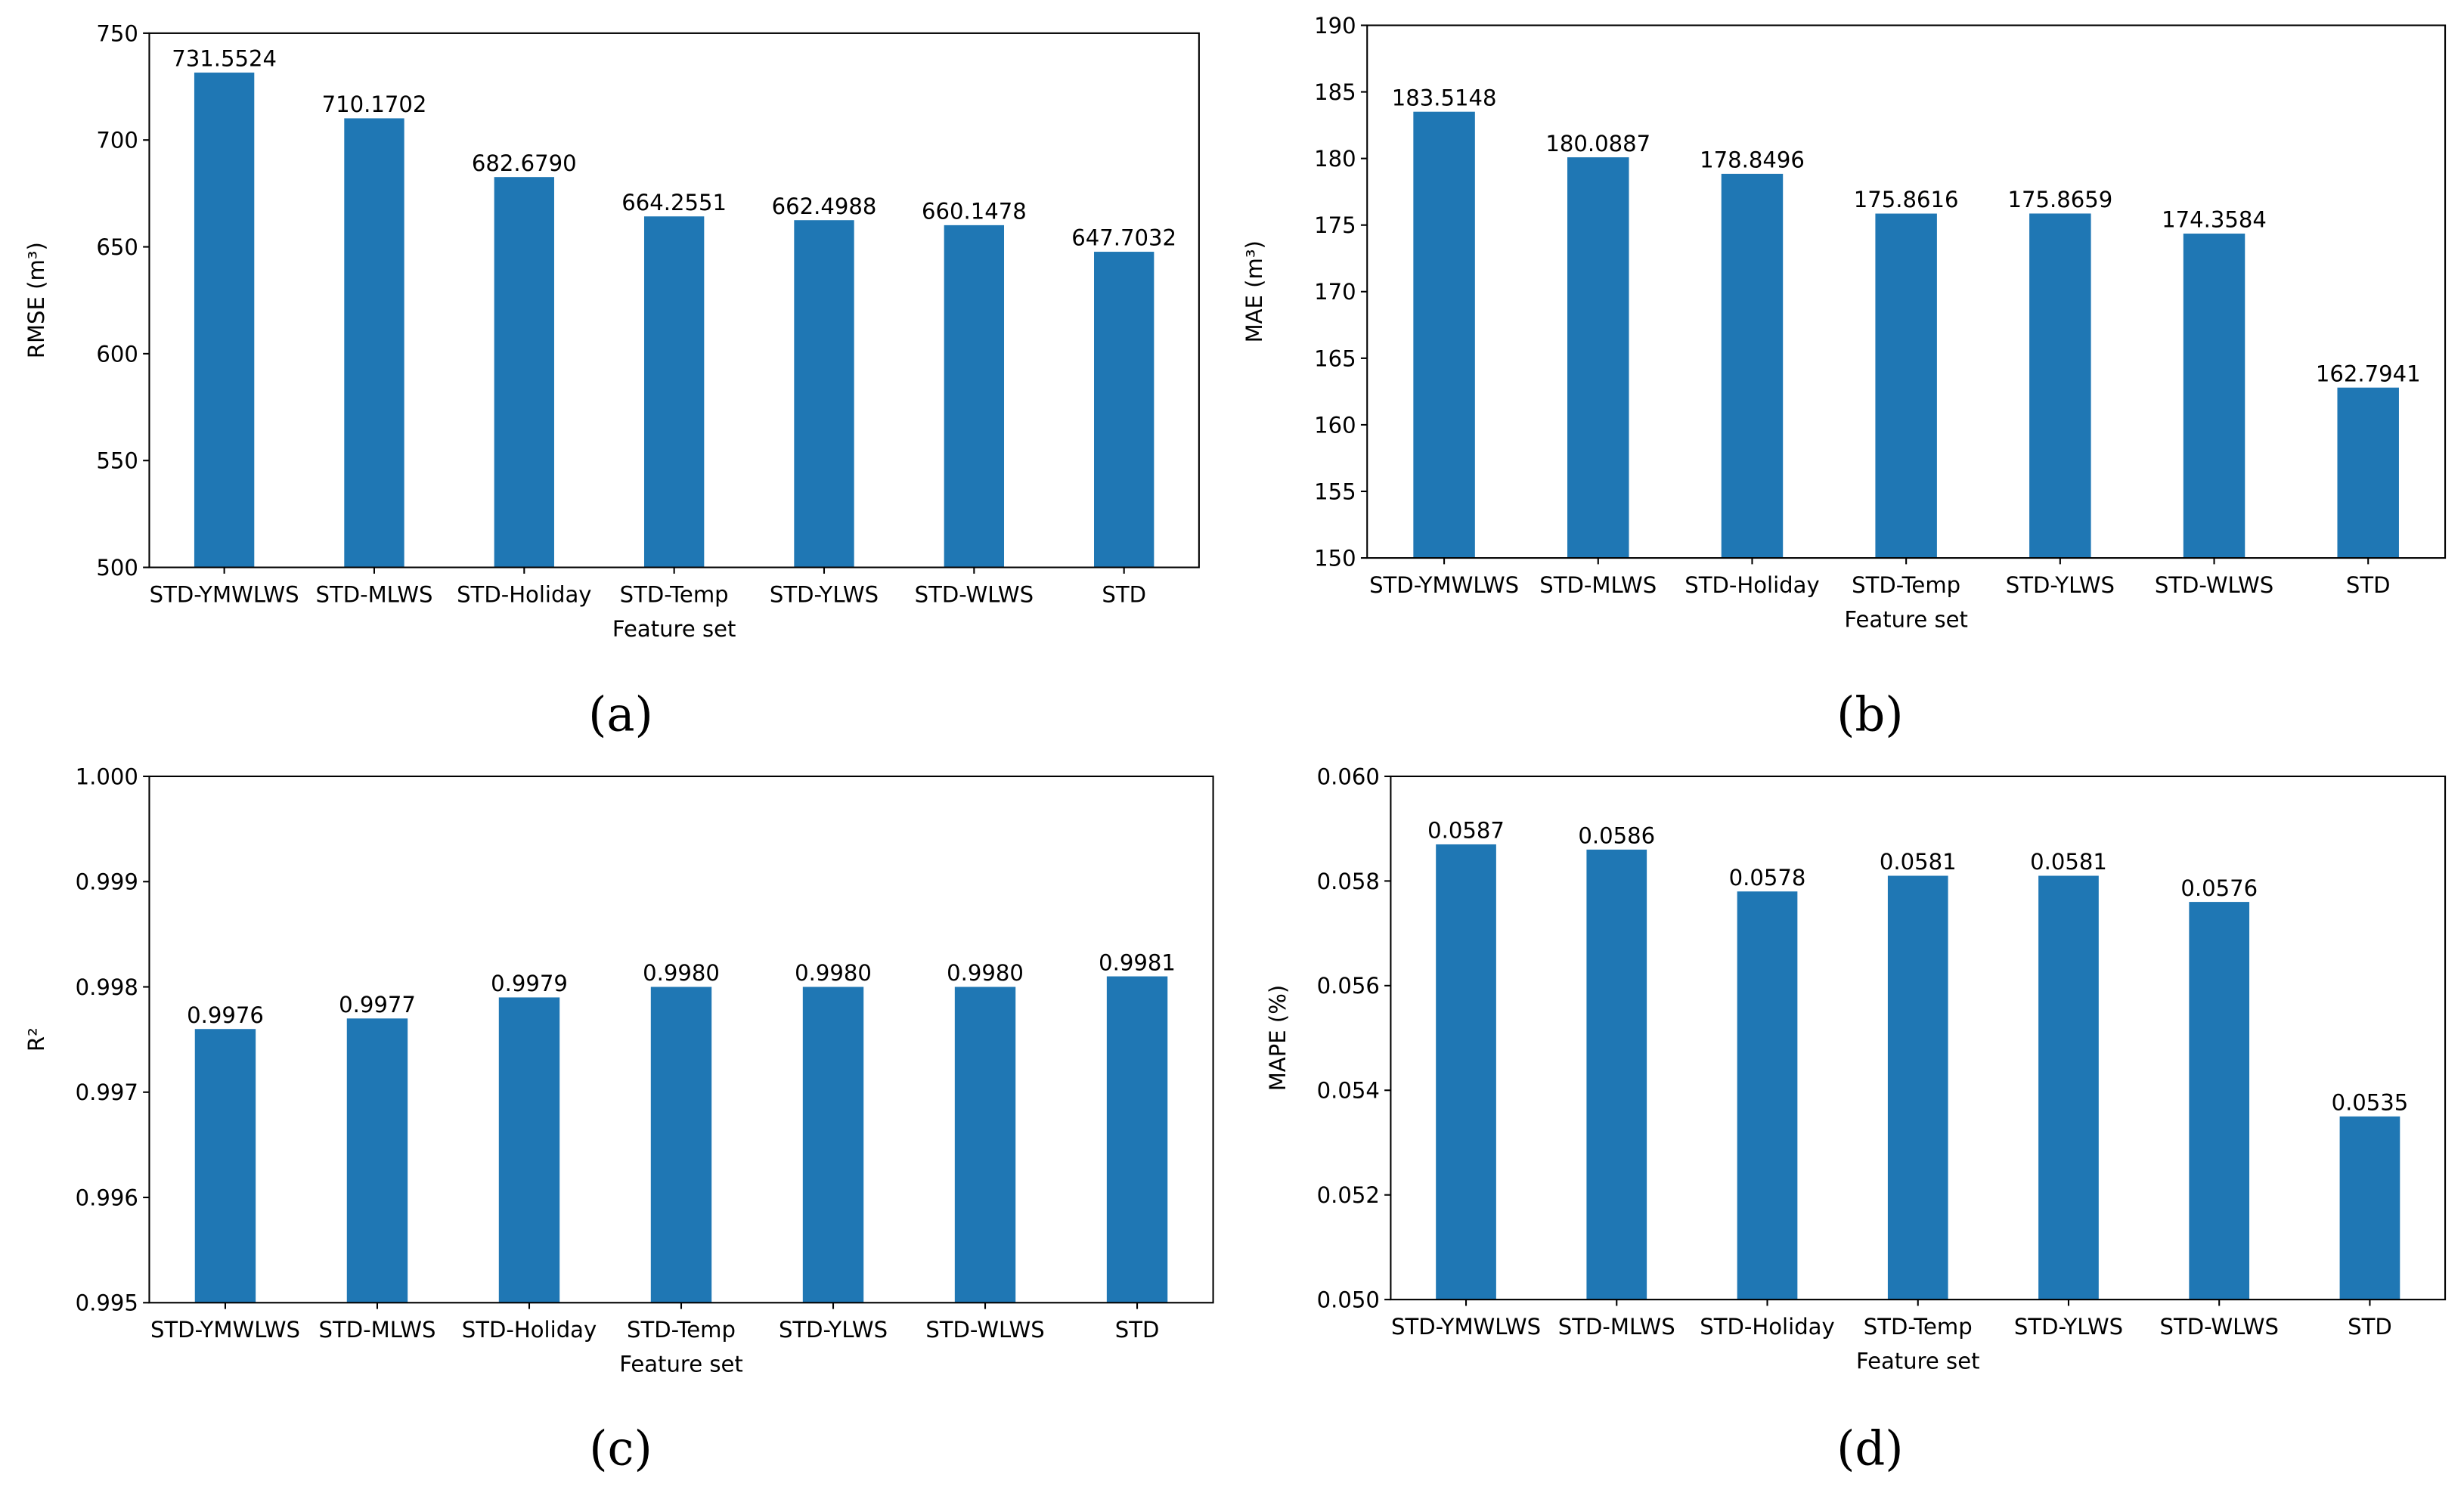  I want to click on value-label: 660.1478, so click(974, 212).